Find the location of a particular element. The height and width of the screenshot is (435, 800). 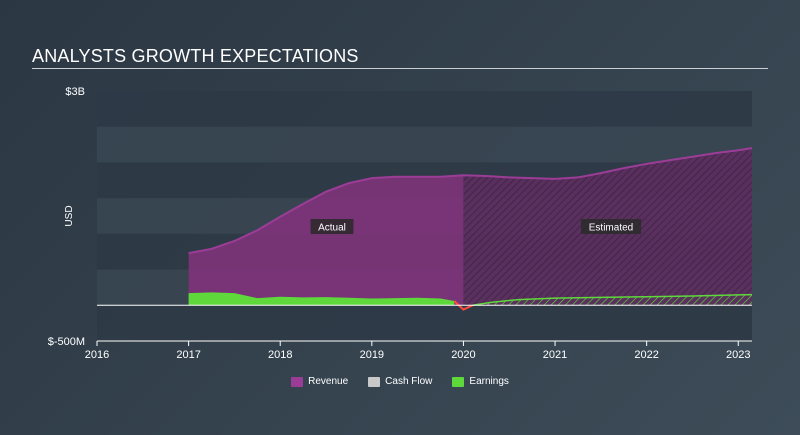

revenue-area-actual is located at coordinates (326, 240).